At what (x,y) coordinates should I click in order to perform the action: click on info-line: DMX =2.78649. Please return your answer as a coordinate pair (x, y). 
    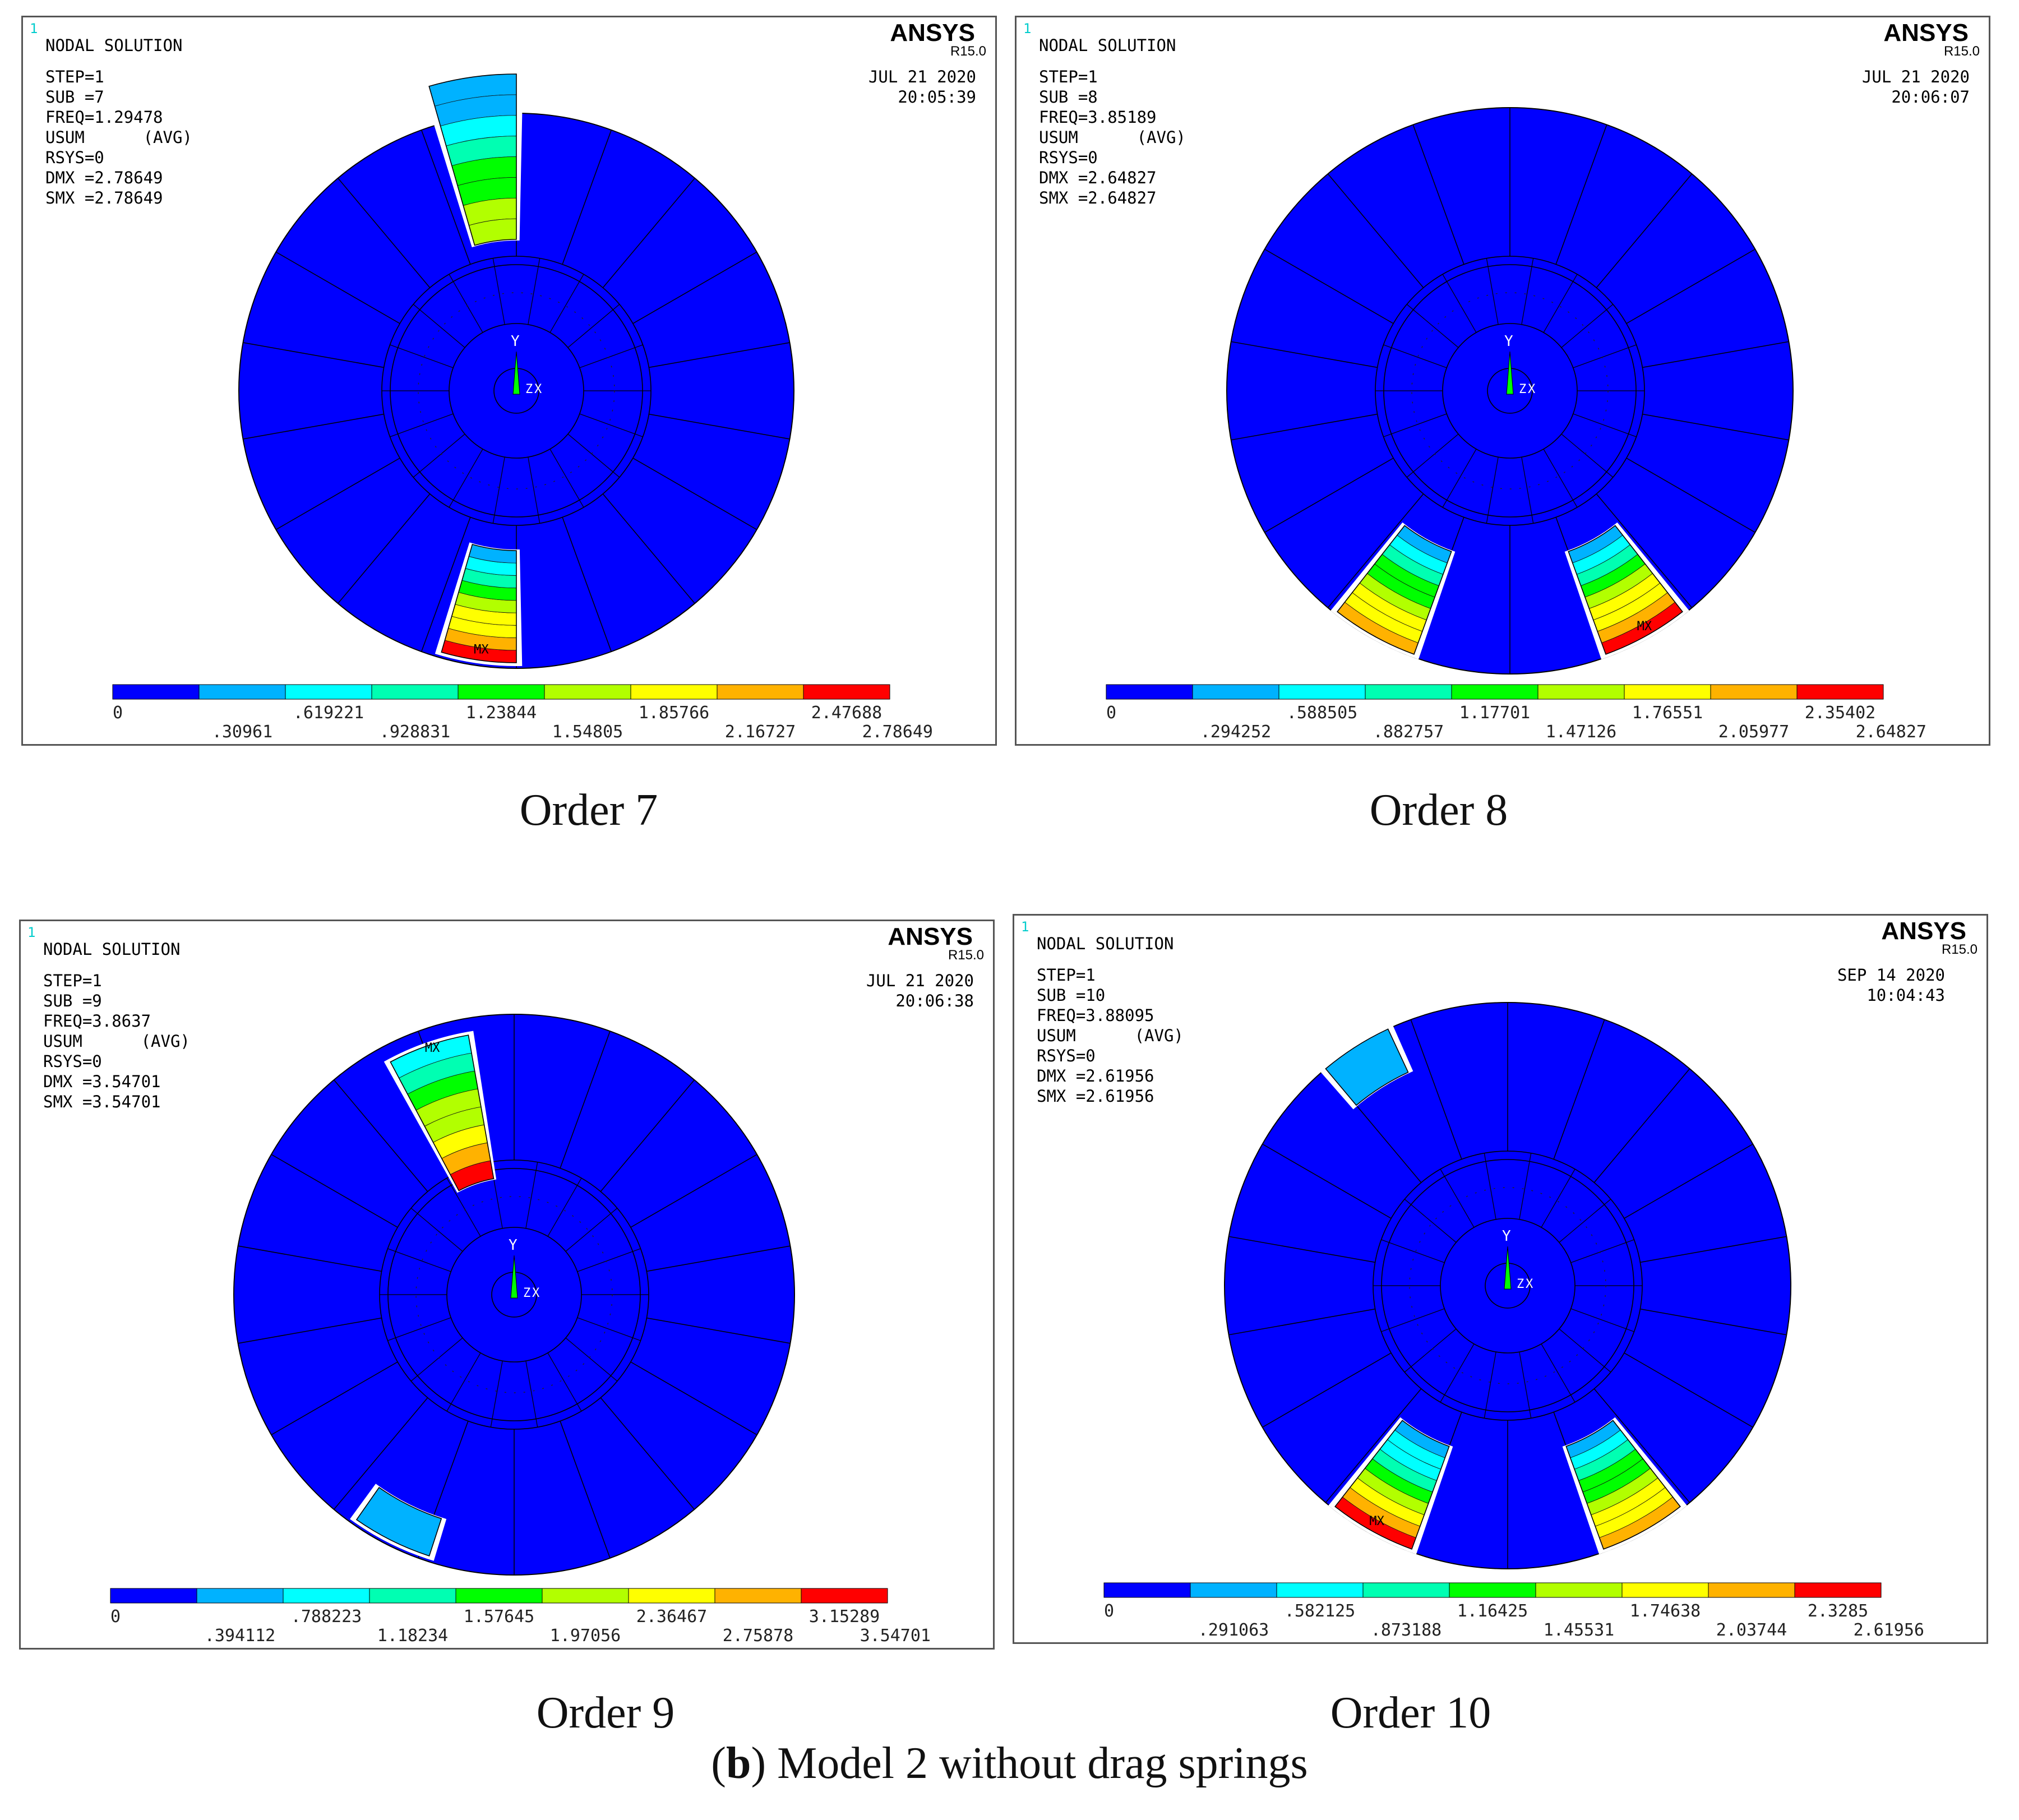
    Looking at the image, I should click on (104, 177).